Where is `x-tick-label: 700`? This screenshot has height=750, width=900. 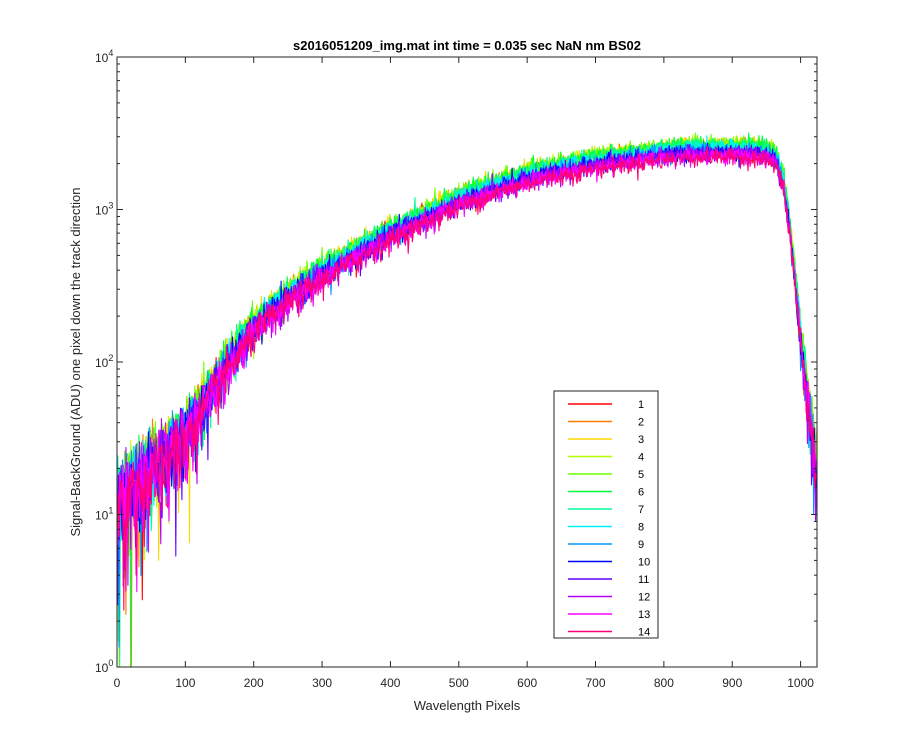
x-tick-label: 700 is located at coordinates (596, 683).